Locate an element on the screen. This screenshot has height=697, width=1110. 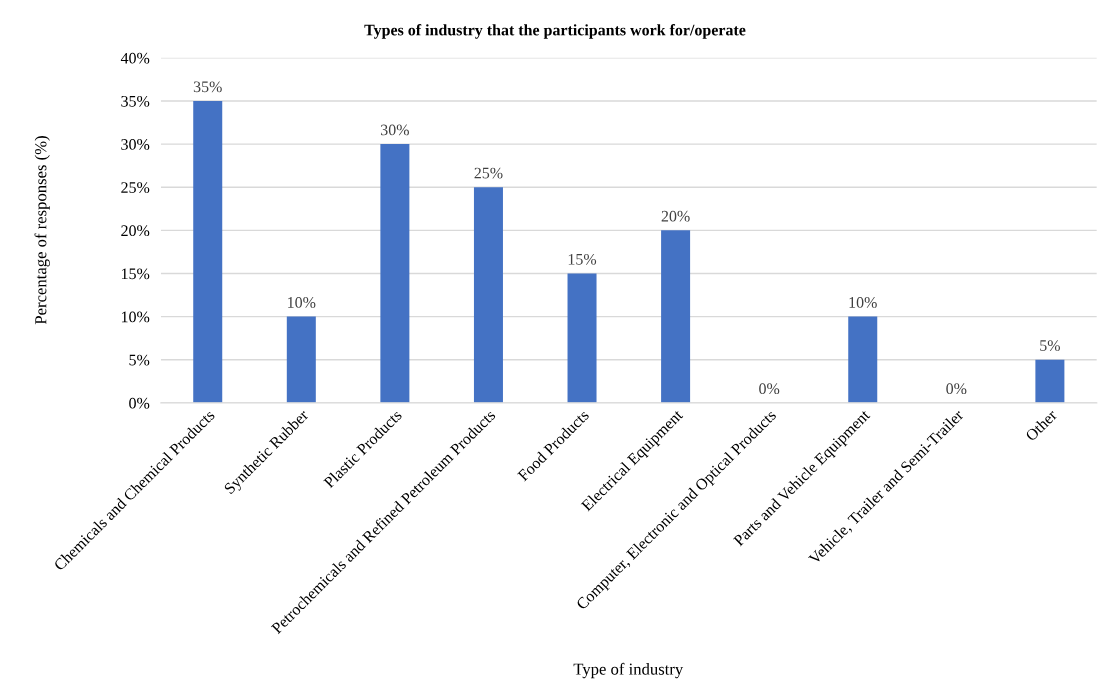
y-tick-label: 35% is located at coordinates (135, 101).